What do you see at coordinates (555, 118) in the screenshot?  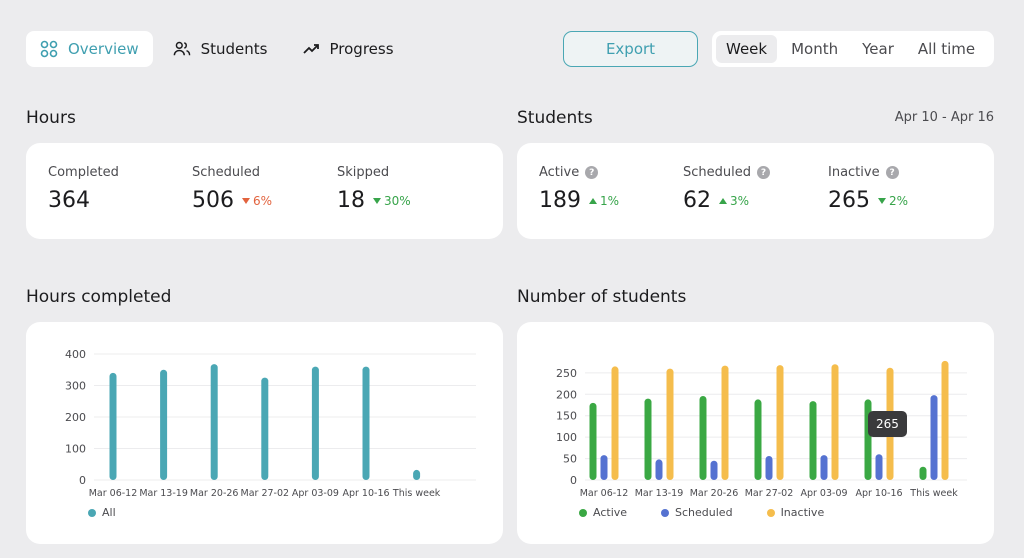 I see `students-title: Students` at bounding box center [555, 118].